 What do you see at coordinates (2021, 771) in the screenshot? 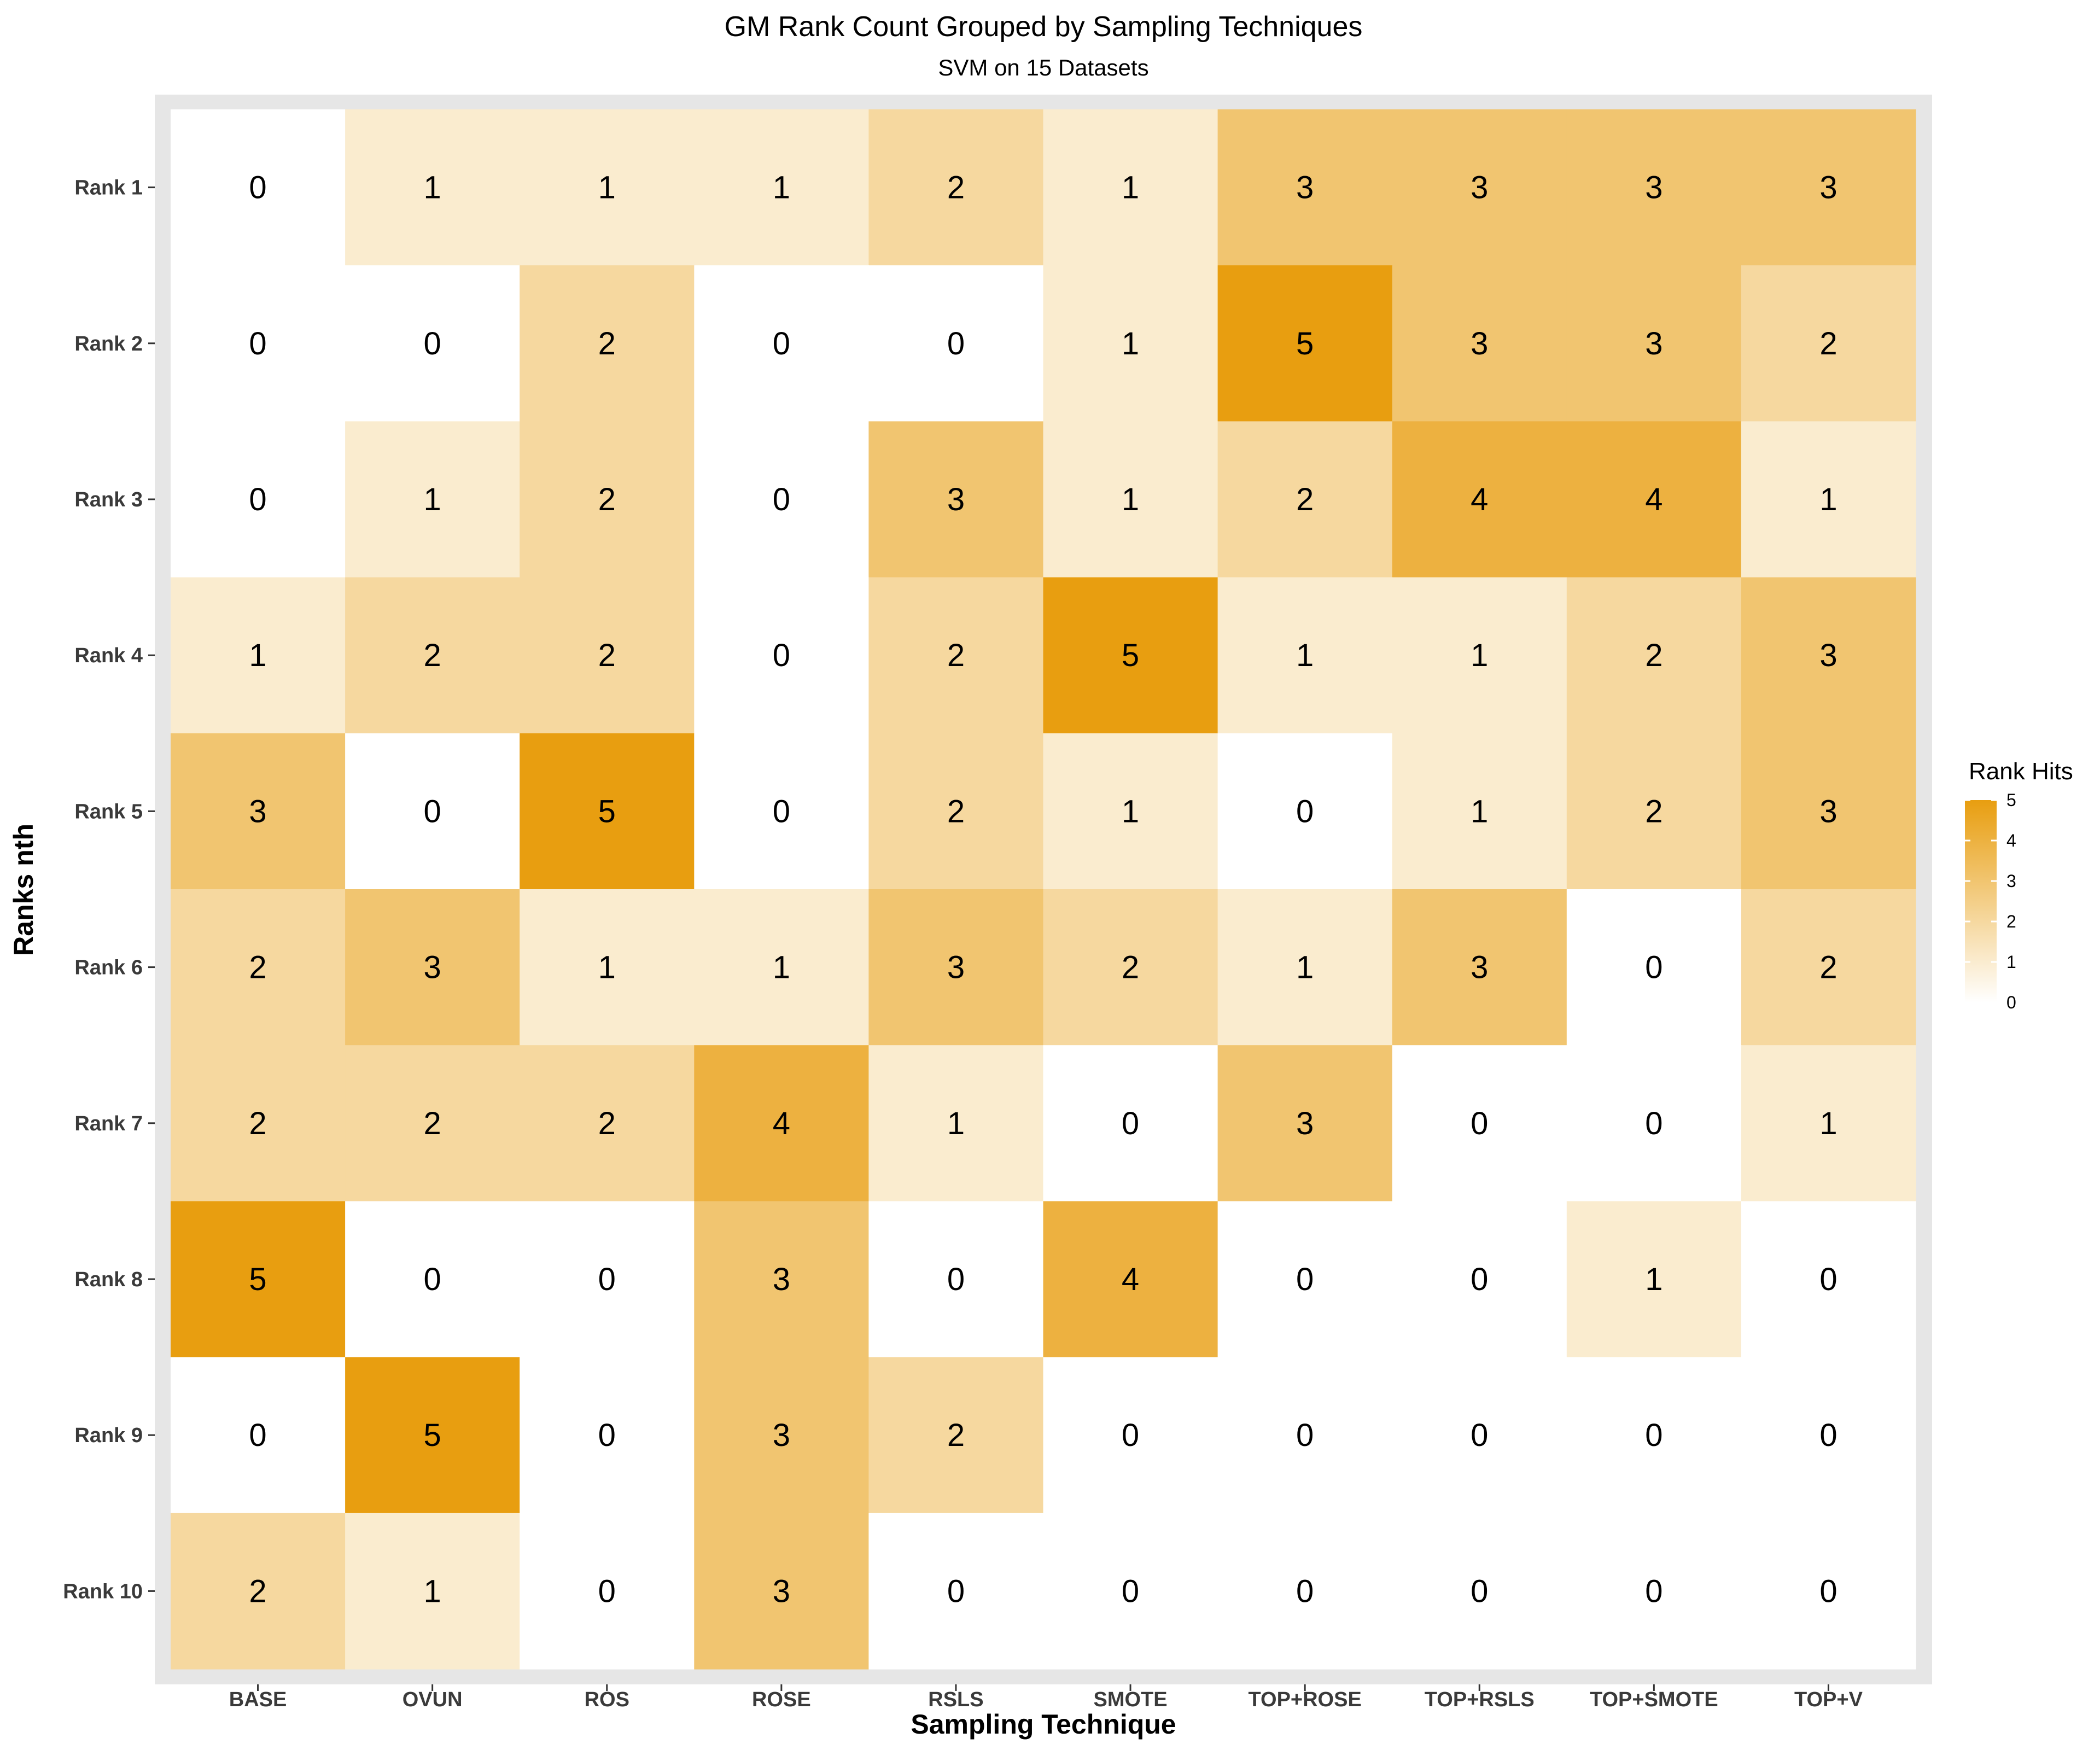
I see `legend-title: Rank Hits` at bounding box center [2021, 771].